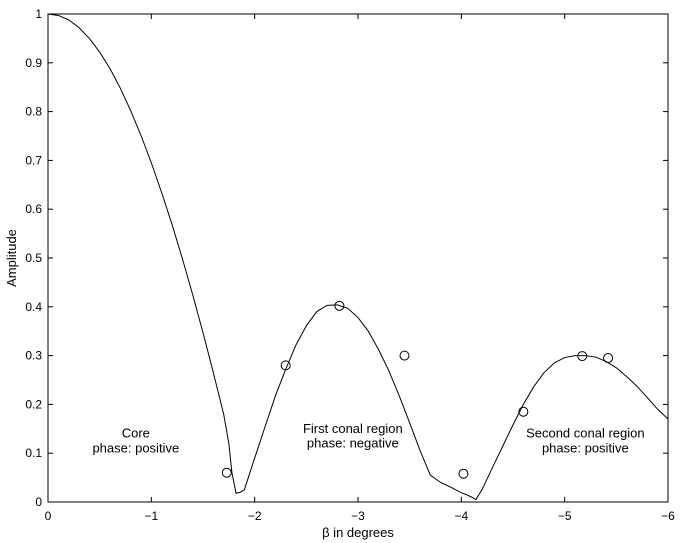  What do you see at coordinates (151, 516) in the screenshot?
I see `x-tick-label: −1` at bounding box center [151, 516].